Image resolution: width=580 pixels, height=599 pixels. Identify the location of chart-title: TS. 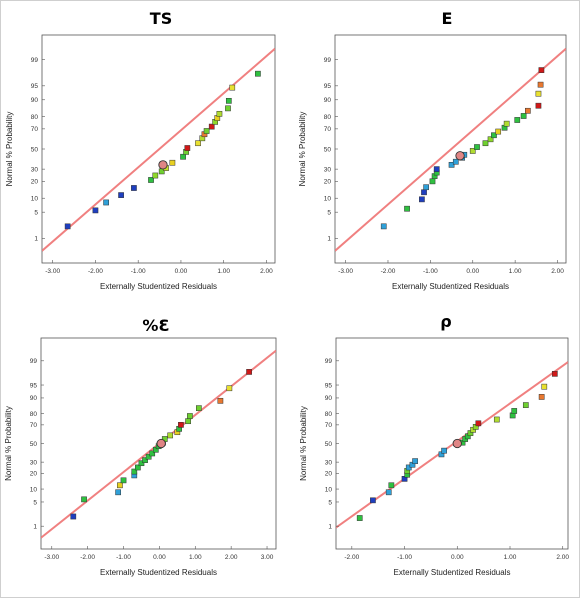
(161, 18).